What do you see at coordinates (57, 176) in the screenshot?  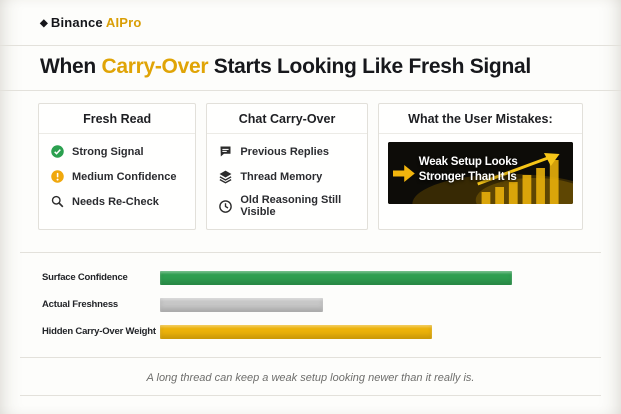 I see `alert-circle-icon` at bounding box center [57, 176].